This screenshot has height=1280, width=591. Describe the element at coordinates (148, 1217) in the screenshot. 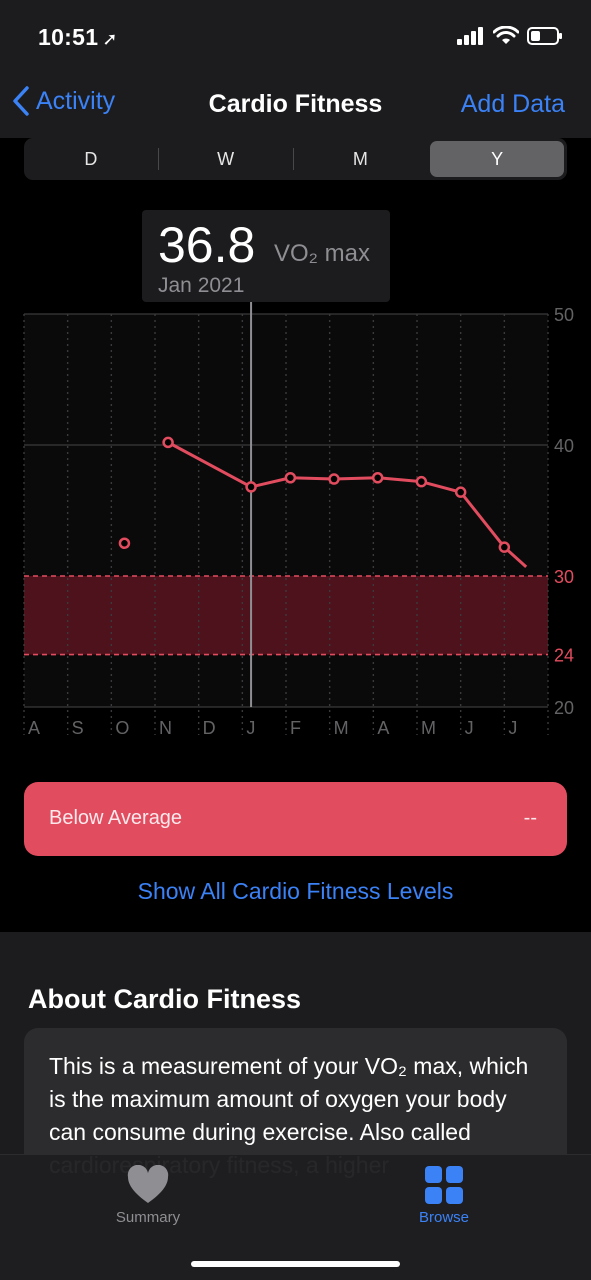

I see `tab-summary-label: Summary` at that location.